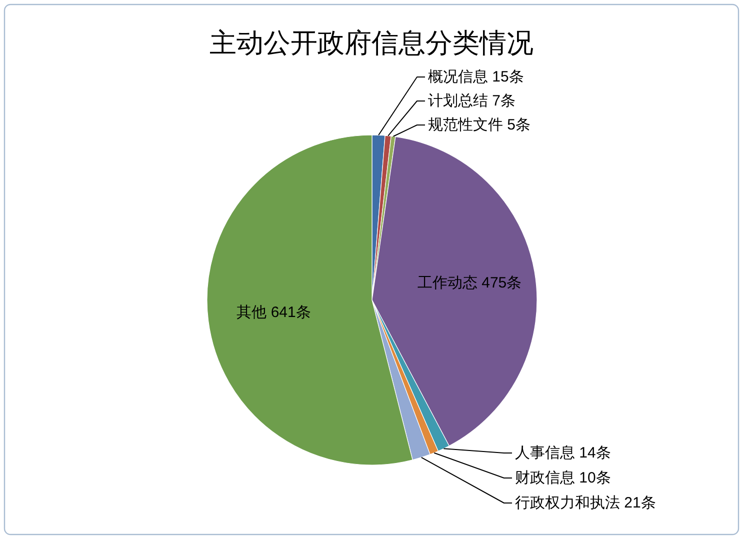 This screenshot has width=743, height=539. Describe the element at coordinates (372, 43) in the screenshot. I see `title: 主动公开政府信息分类情况` at that location.